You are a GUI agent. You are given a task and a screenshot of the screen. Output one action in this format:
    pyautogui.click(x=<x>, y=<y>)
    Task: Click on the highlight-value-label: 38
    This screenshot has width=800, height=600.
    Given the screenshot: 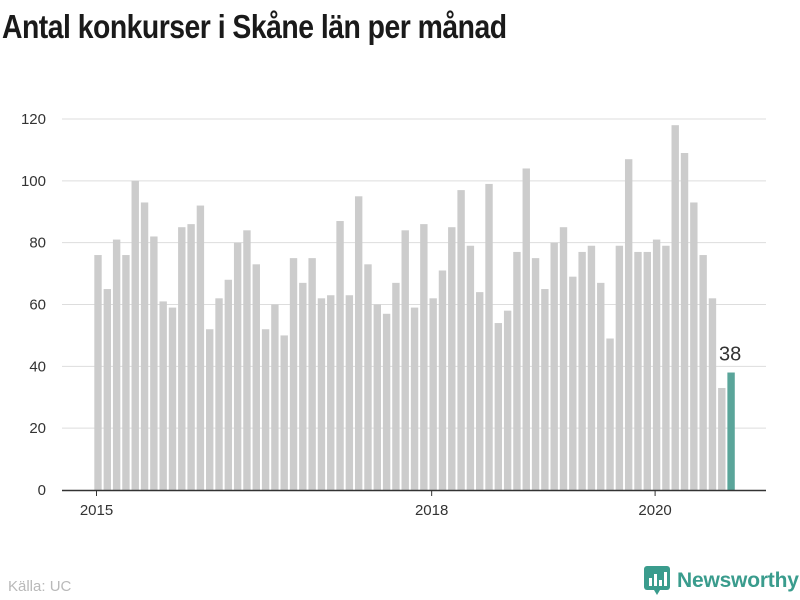 What is the action you would take?
    pyautogui.click(x=730, y=355)
    